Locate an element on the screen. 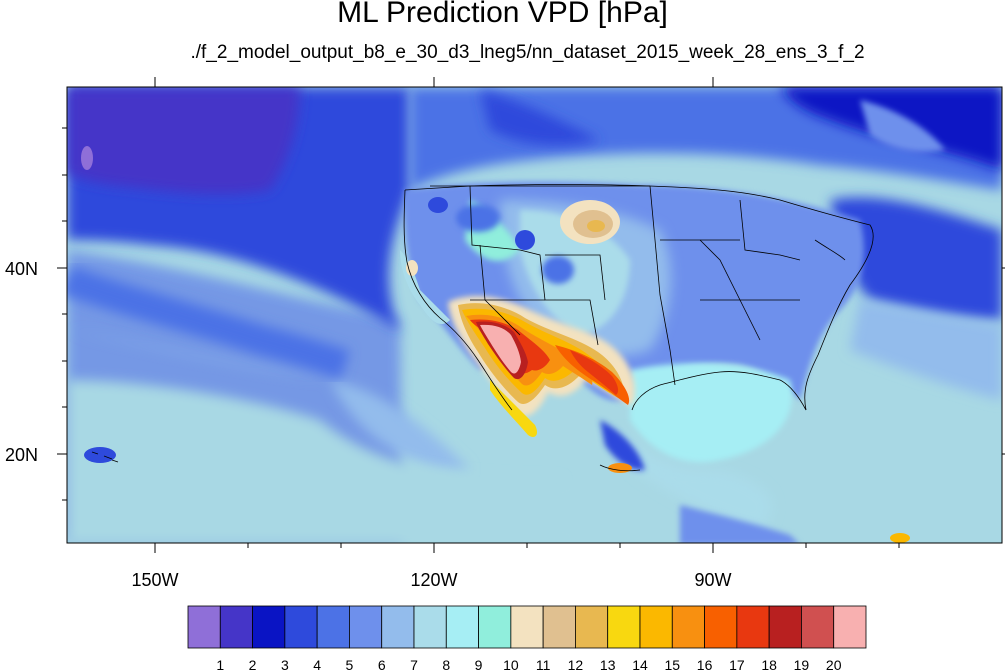  colorbar-tick-label: 8 is located at coordinates (446, 664).